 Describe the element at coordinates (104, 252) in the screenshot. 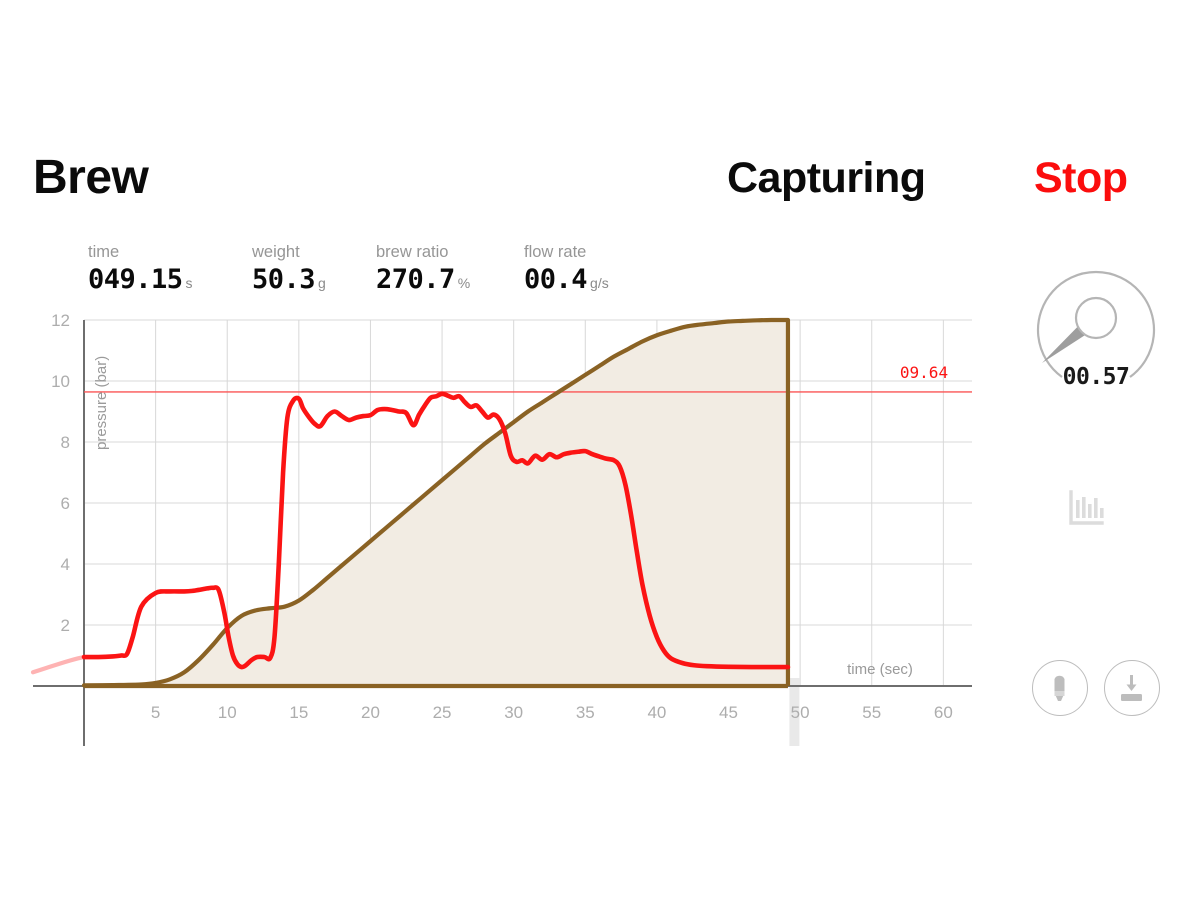

I see `metric-time-label: time` at that location.